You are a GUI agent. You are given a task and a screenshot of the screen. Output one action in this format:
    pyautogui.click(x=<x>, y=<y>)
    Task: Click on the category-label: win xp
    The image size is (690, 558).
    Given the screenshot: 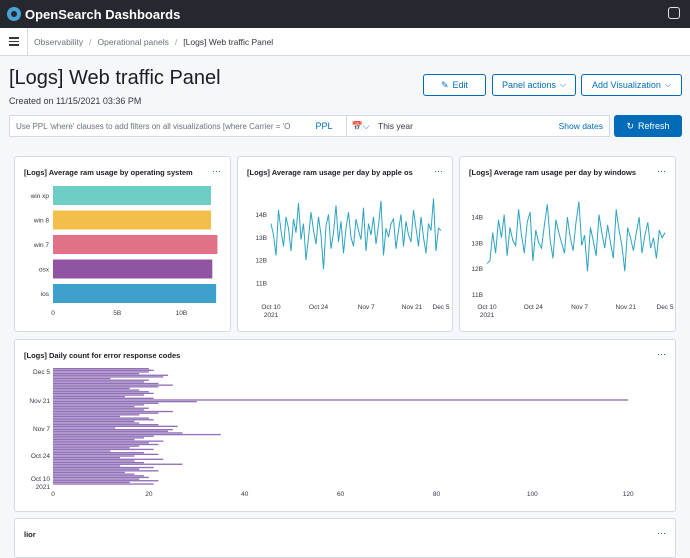 What is the action you would take?
    pyautogui.click(x=40, y=196)
    